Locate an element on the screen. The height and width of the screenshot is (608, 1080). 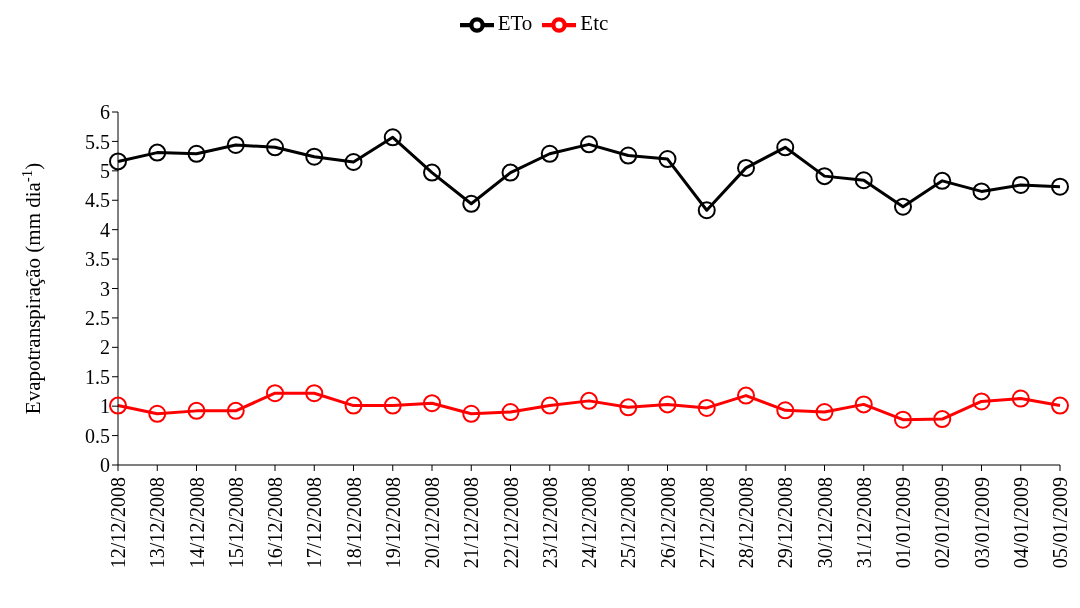
x-tick-label: 30/12/2008 is located at coordinates (824, 523).